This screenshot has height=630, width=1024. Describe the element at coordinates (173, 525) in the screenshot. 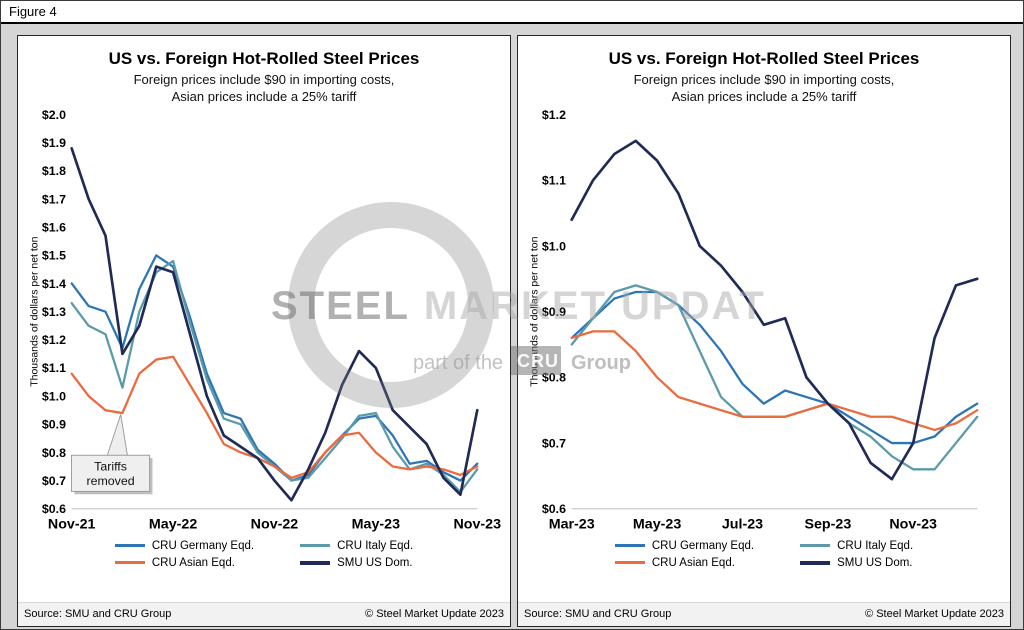

I see `svg-text: May-22` at that location.